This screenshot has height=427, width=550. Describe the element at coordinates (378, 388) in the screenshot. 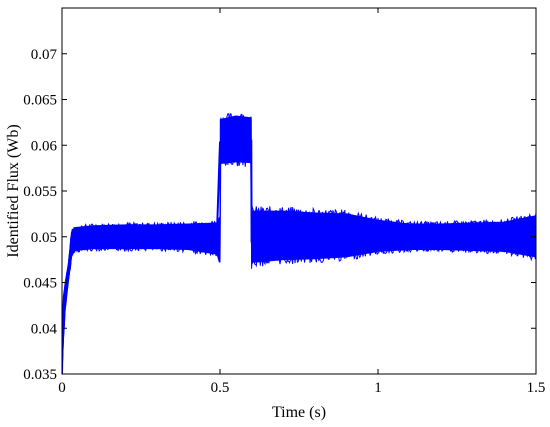

I see `x-tick-label: 1` at that location.